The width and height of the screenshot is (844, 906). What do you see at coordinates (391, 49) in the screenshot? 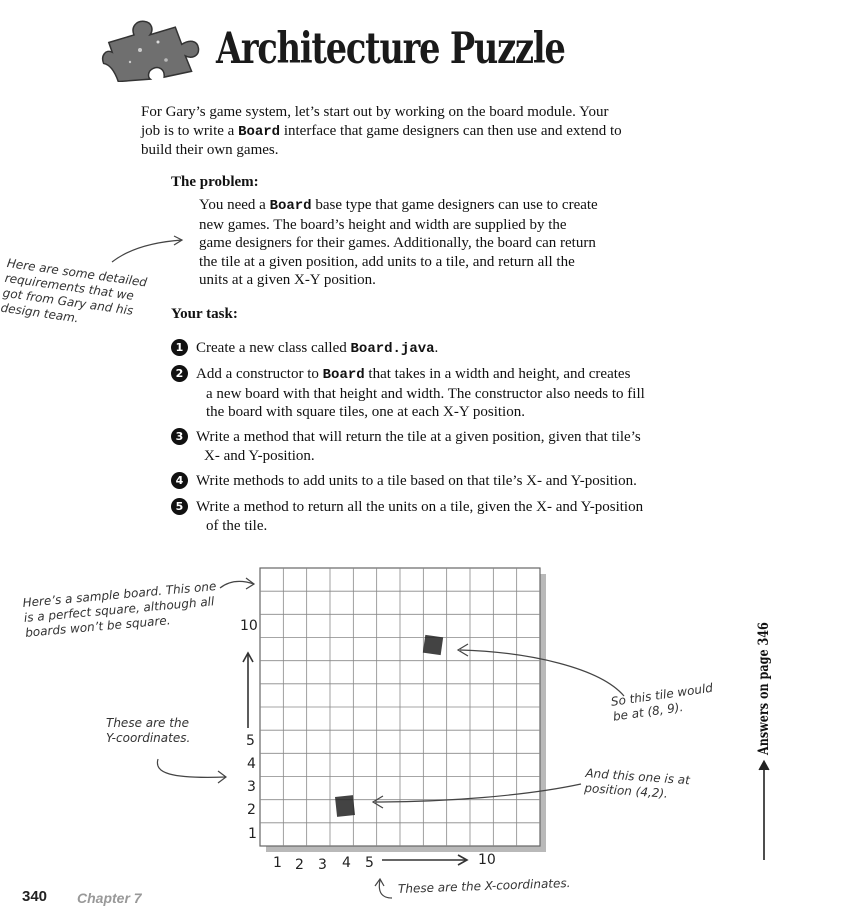
I see `page-title: Architecture Puzzle` at bounding box center [391, 49].